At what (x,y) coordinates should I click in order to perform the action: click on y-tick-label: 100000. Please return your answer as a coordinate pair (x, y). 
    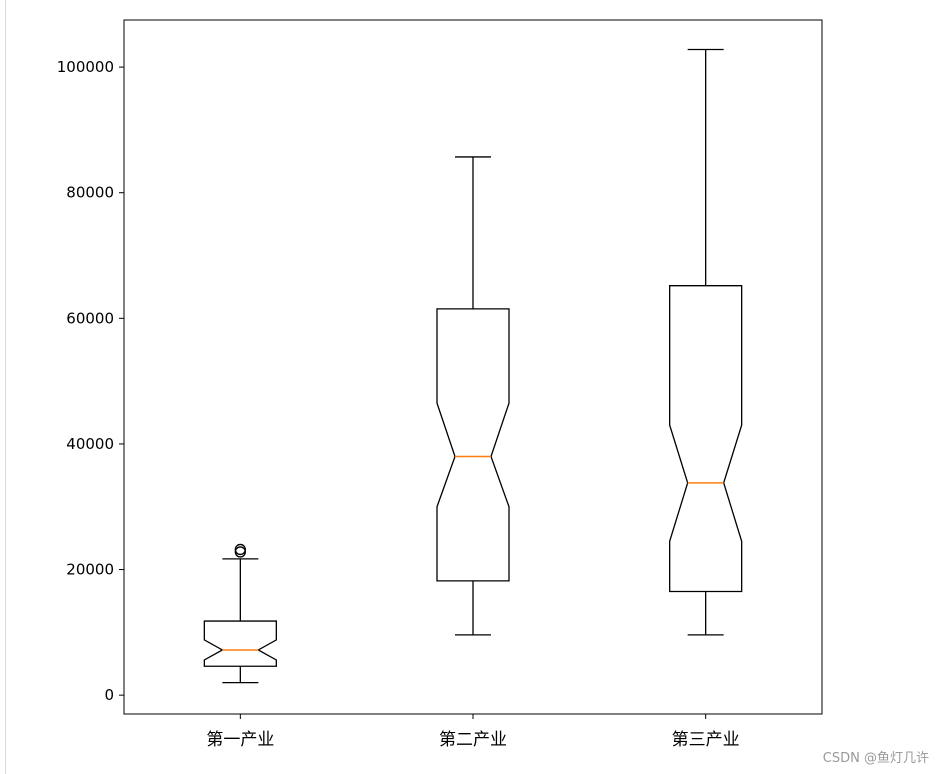
    Looking at the image, I should click on (85, 67).